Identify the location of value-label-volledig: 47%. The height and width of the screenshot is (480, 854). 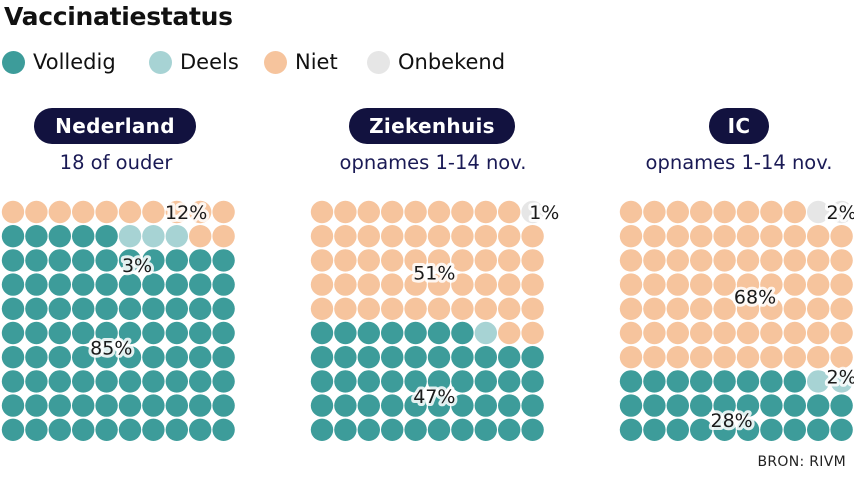
(434, 397).